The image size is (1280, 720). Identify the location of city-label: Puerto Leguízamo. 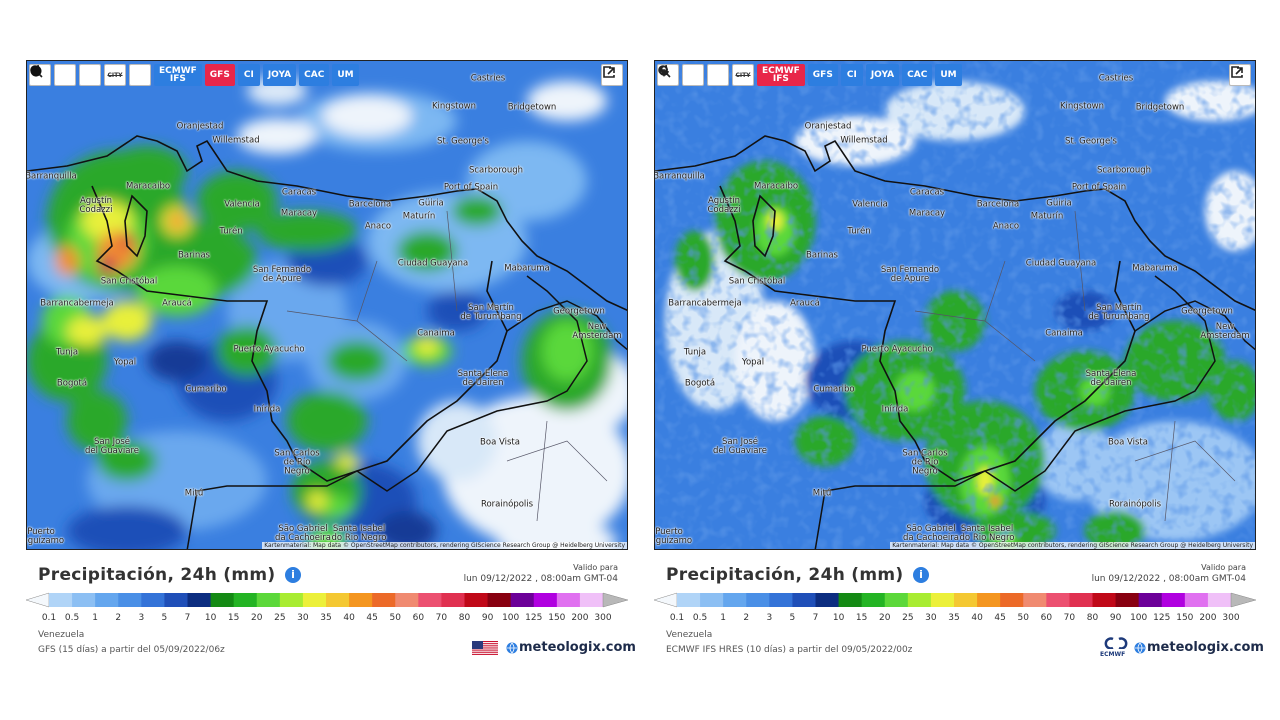
(674, 536).